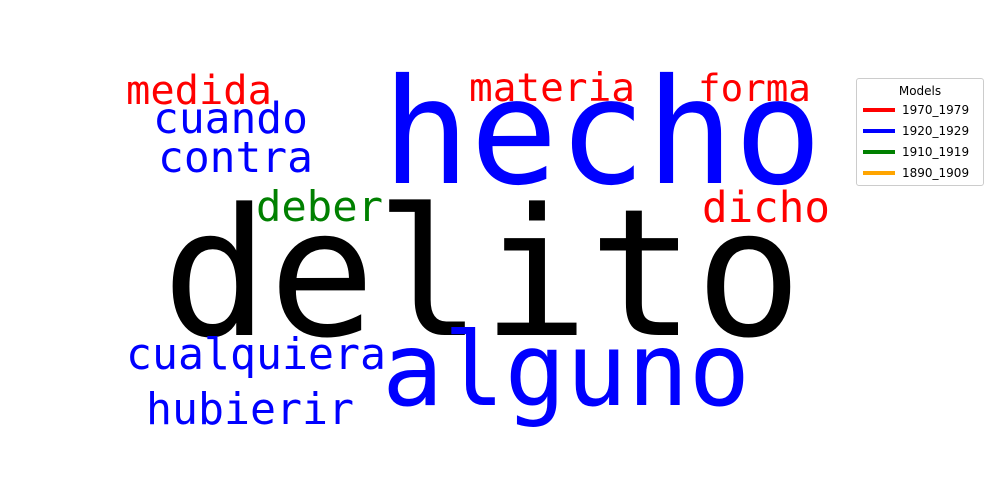 The height and width of the screenshot is (500, 1000). I want to click on word-deber: deber, so click(319, 206).